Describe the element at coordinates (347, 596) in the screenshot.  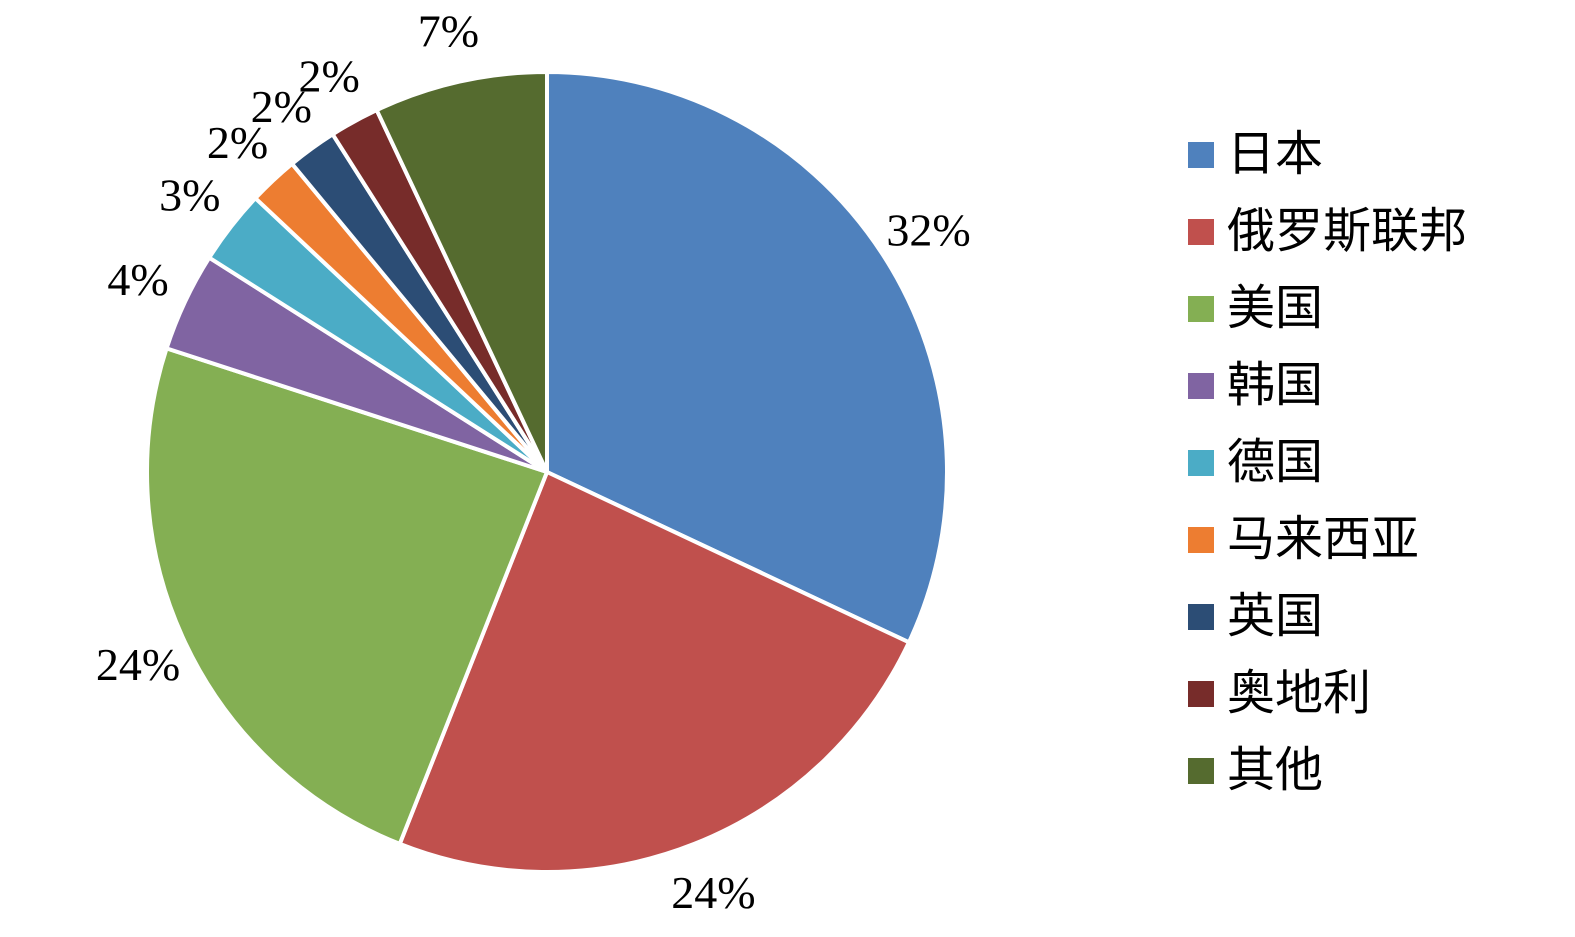
I see `pie-slice-usa` at that location.